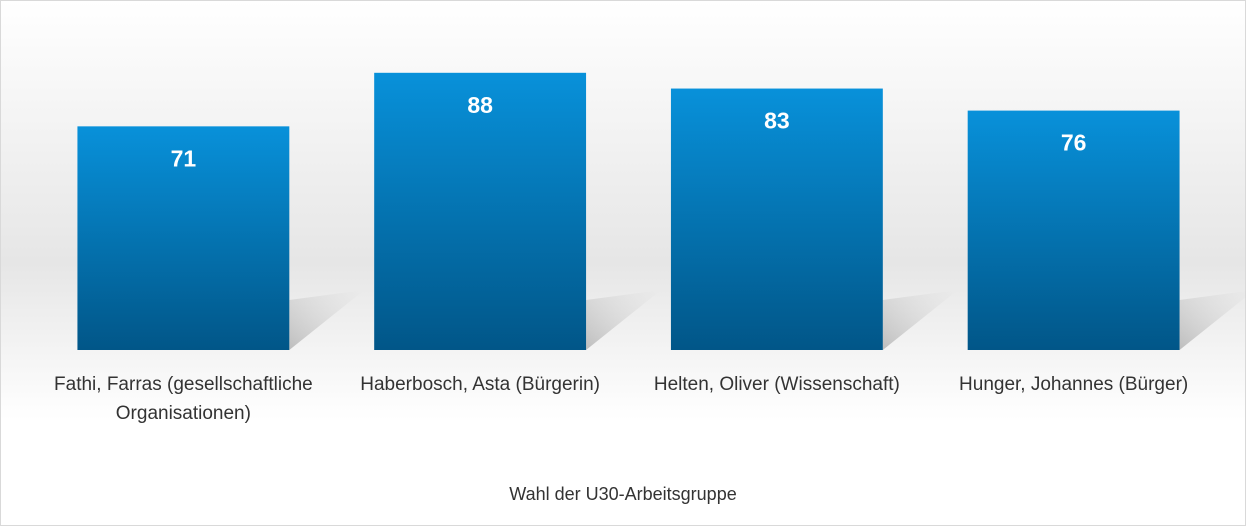  I want to click on x-tick-label: Hunger, Johannes (Bürger), so click(1074, 384).